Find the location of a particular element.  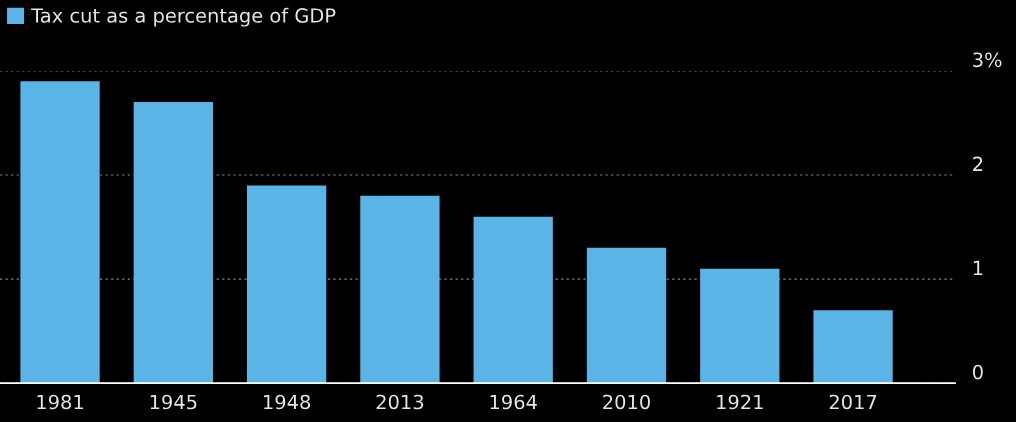

x-tick-label: 2010 is located at coordinates (626, 402).